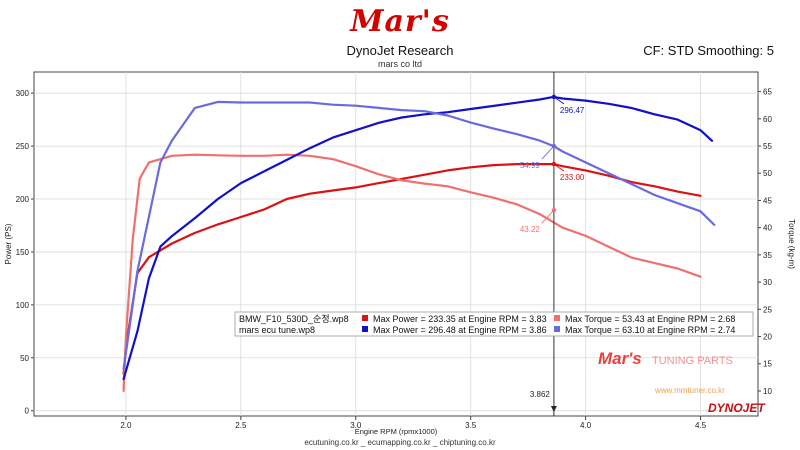 Image resolution: width=800 pixels, height=450 pixels. What do you see at coordinates (365, 318) in the screenshot?
I see `legend-swatch-power-run1` at bounding box center [365, 318].